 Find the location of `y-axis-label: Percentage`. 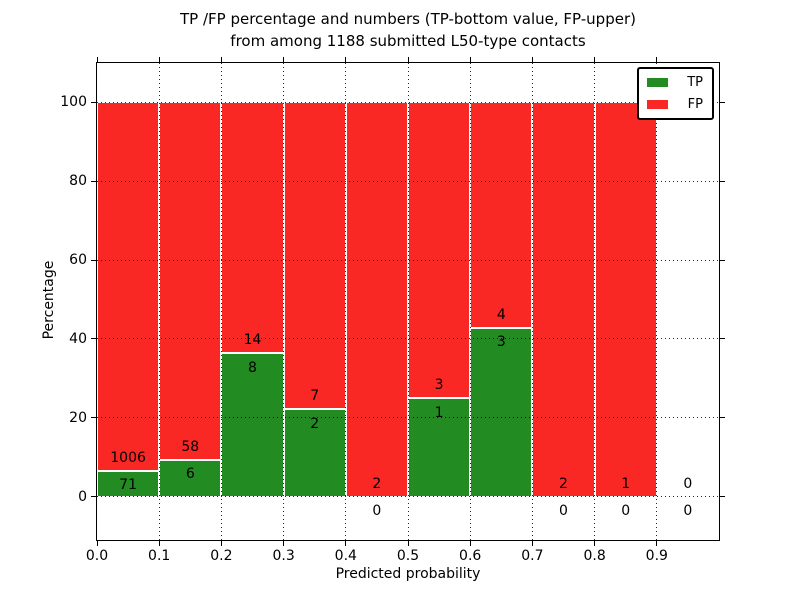

y-axis-label: Percentage is located at coordinates (49, 300).